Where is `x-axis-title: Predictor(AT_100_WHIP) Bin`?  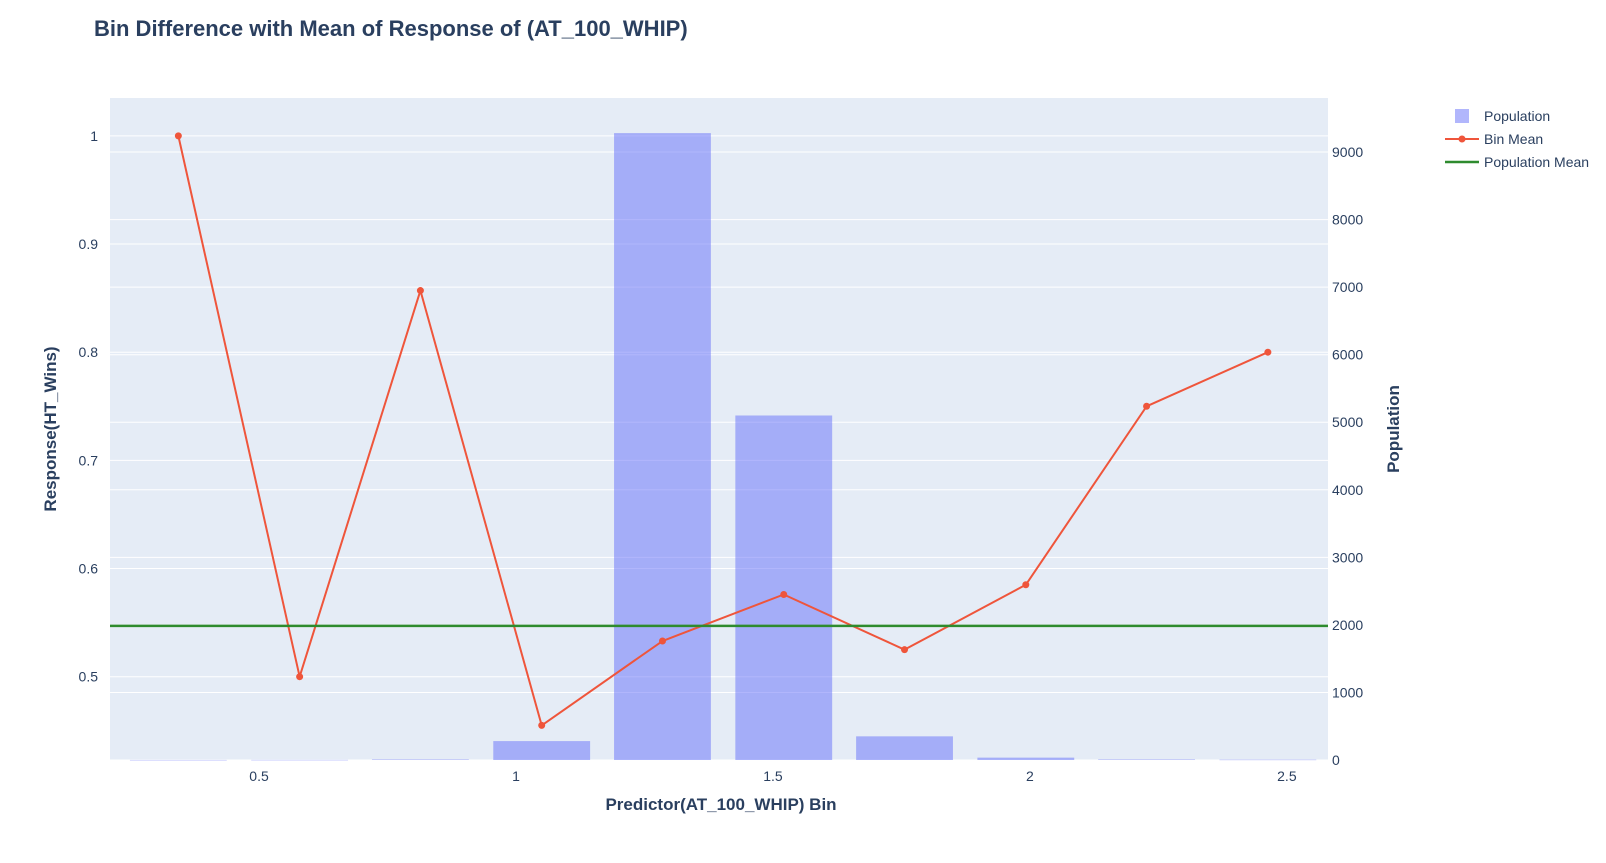
x-axis-title: Predictor(AT_100_WHIP) Bin is located at coordinates (720, 804).